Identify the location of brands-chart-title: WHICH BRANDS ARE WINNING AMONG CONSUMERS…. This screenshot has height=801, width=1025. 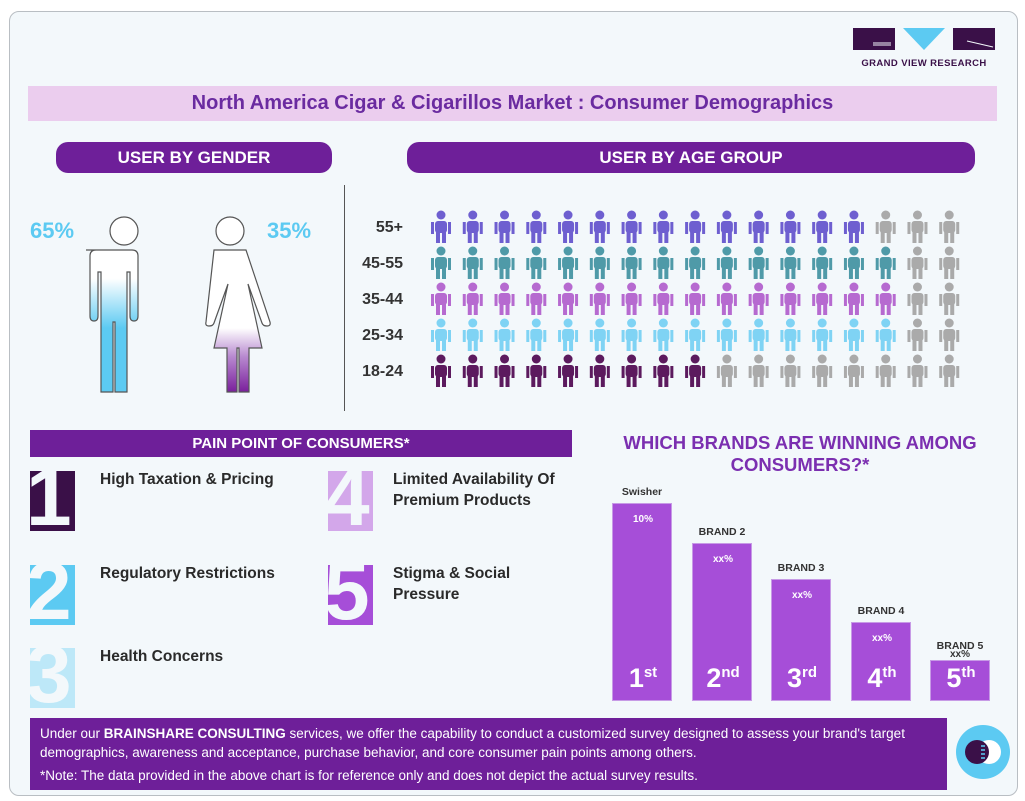
(800, 453).